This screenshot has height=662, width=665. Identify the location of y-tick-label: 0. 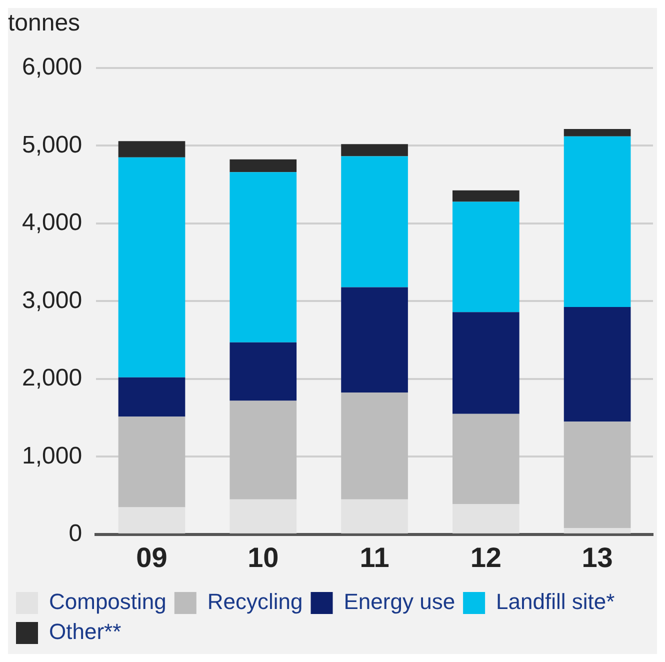
(75, 534).